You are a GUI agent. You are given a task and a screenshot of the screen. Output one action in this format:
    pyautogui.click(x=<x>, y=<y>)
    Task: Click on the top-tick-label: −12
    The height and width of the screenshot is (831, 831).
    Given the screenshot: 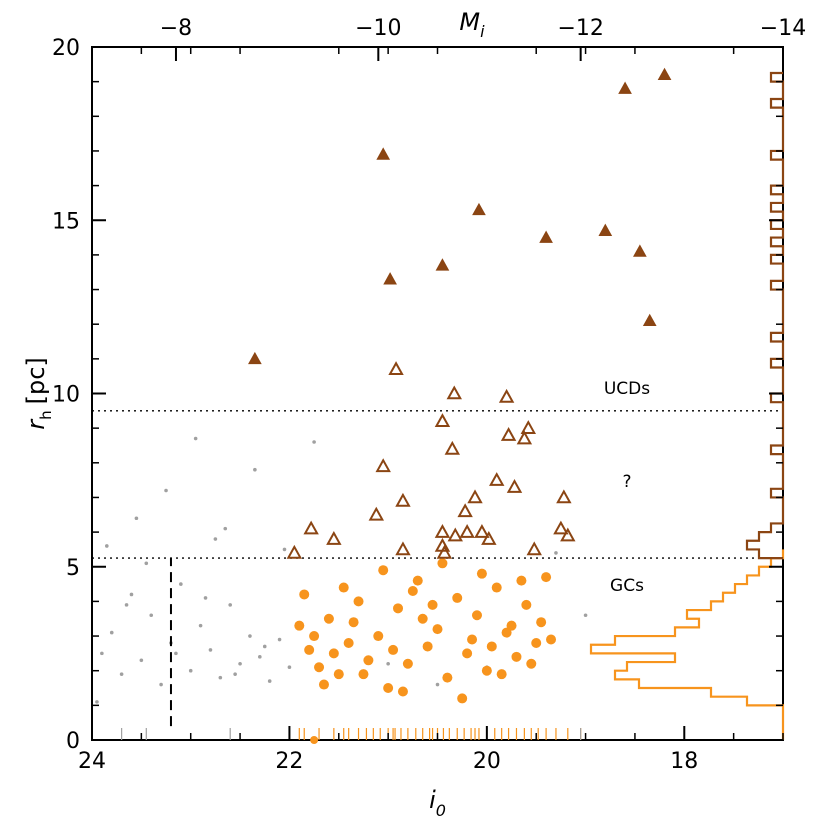 What is the action you would take?
    pyautogui.click(x=580, y=28)
    